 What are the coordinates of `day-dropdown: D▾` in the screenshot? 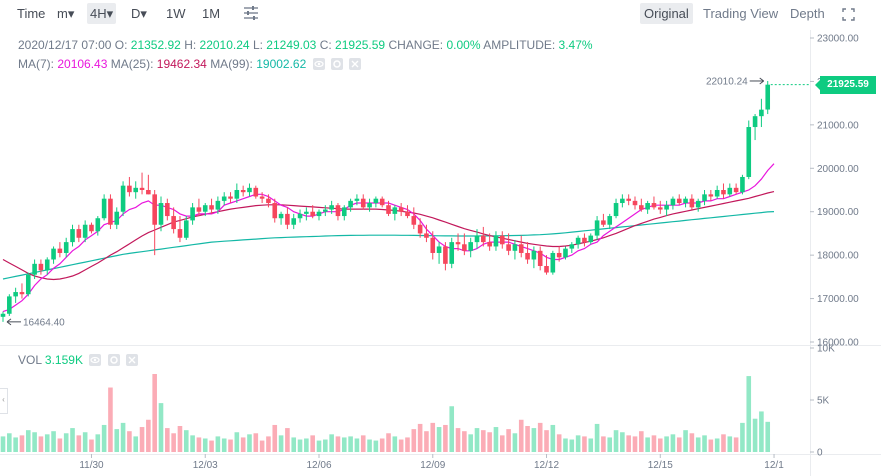 It's located at (139, 13).